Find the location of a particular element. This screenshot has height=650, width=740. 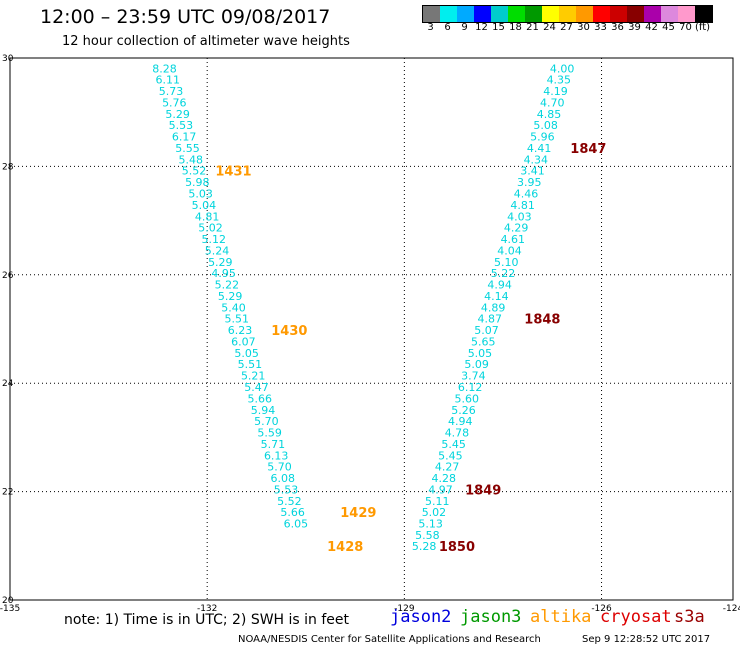

data-point: 5.48 is located at coordinates (191, 159).